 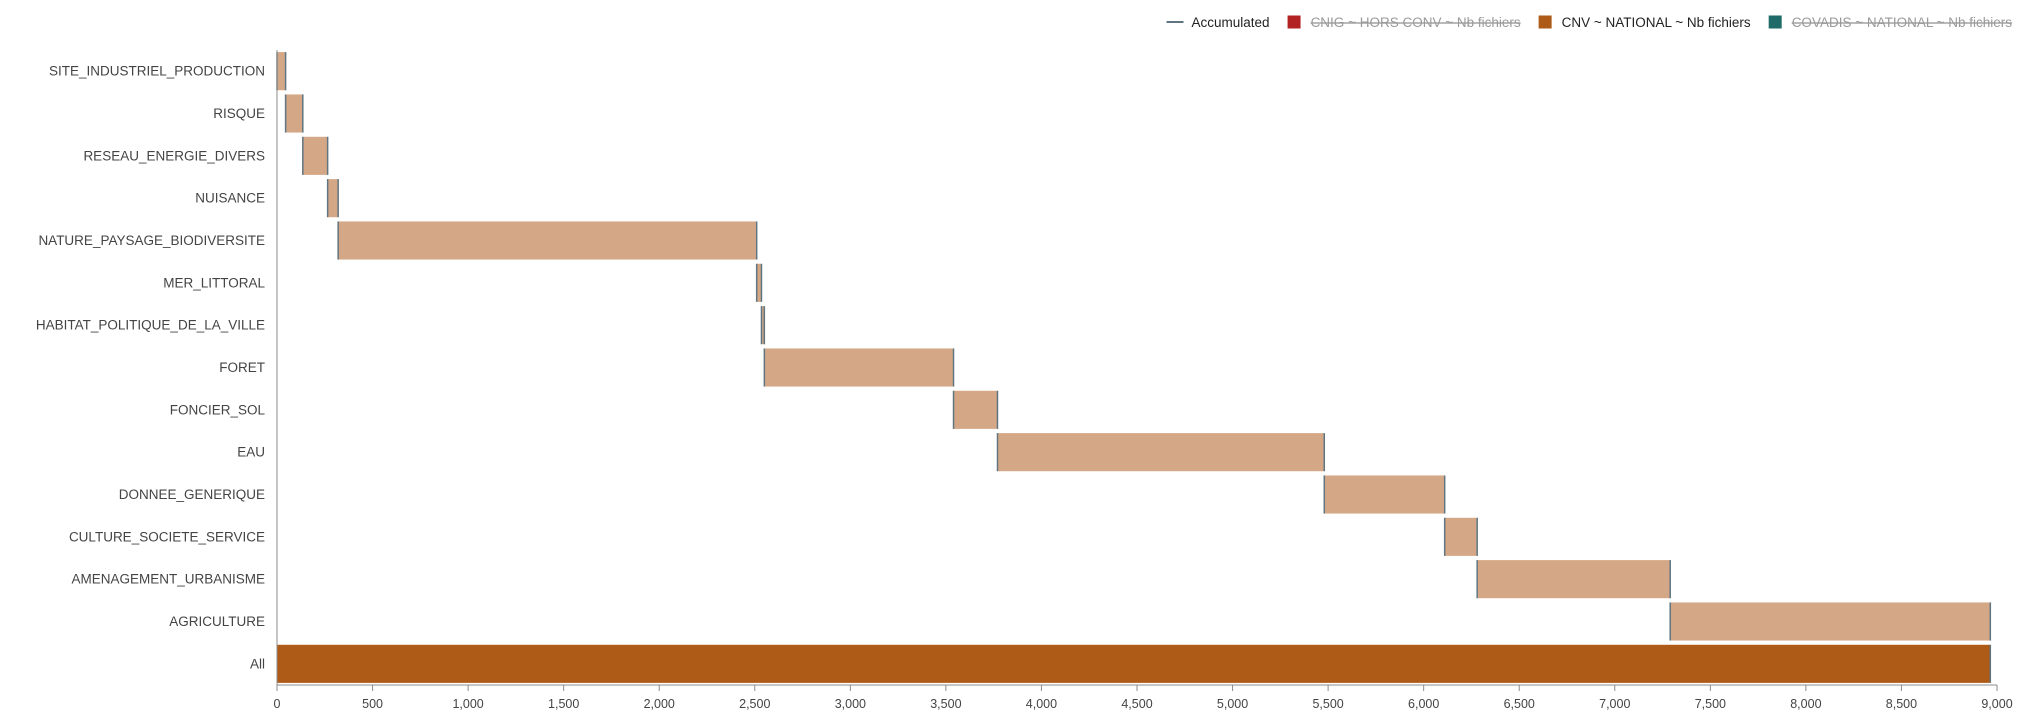 I want to click on legend-item-3: CNV ~ NATIONAL ~ Nb fichiers, so click(x=1644, y=22).